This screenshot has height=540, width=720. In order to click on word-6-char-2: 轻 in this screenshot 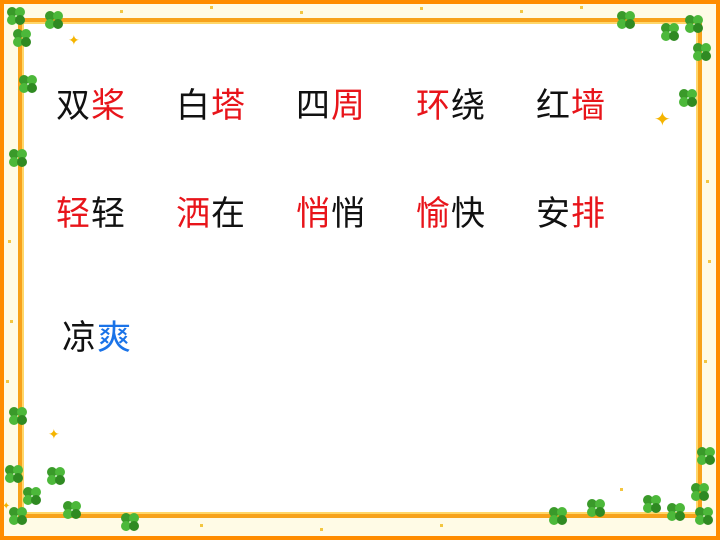, I will do `click(108, 214)`.